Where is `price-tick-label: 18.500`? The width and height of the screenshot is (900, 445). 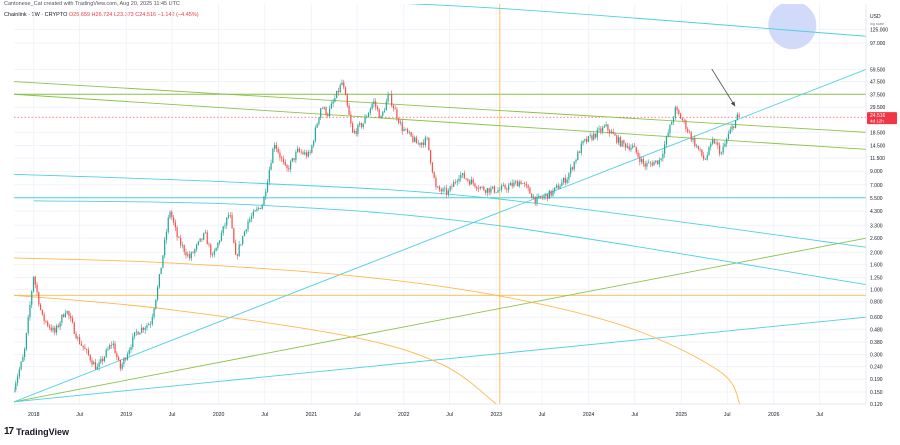
price-tick-label: 18.500 is located at coordinates (878, 133).